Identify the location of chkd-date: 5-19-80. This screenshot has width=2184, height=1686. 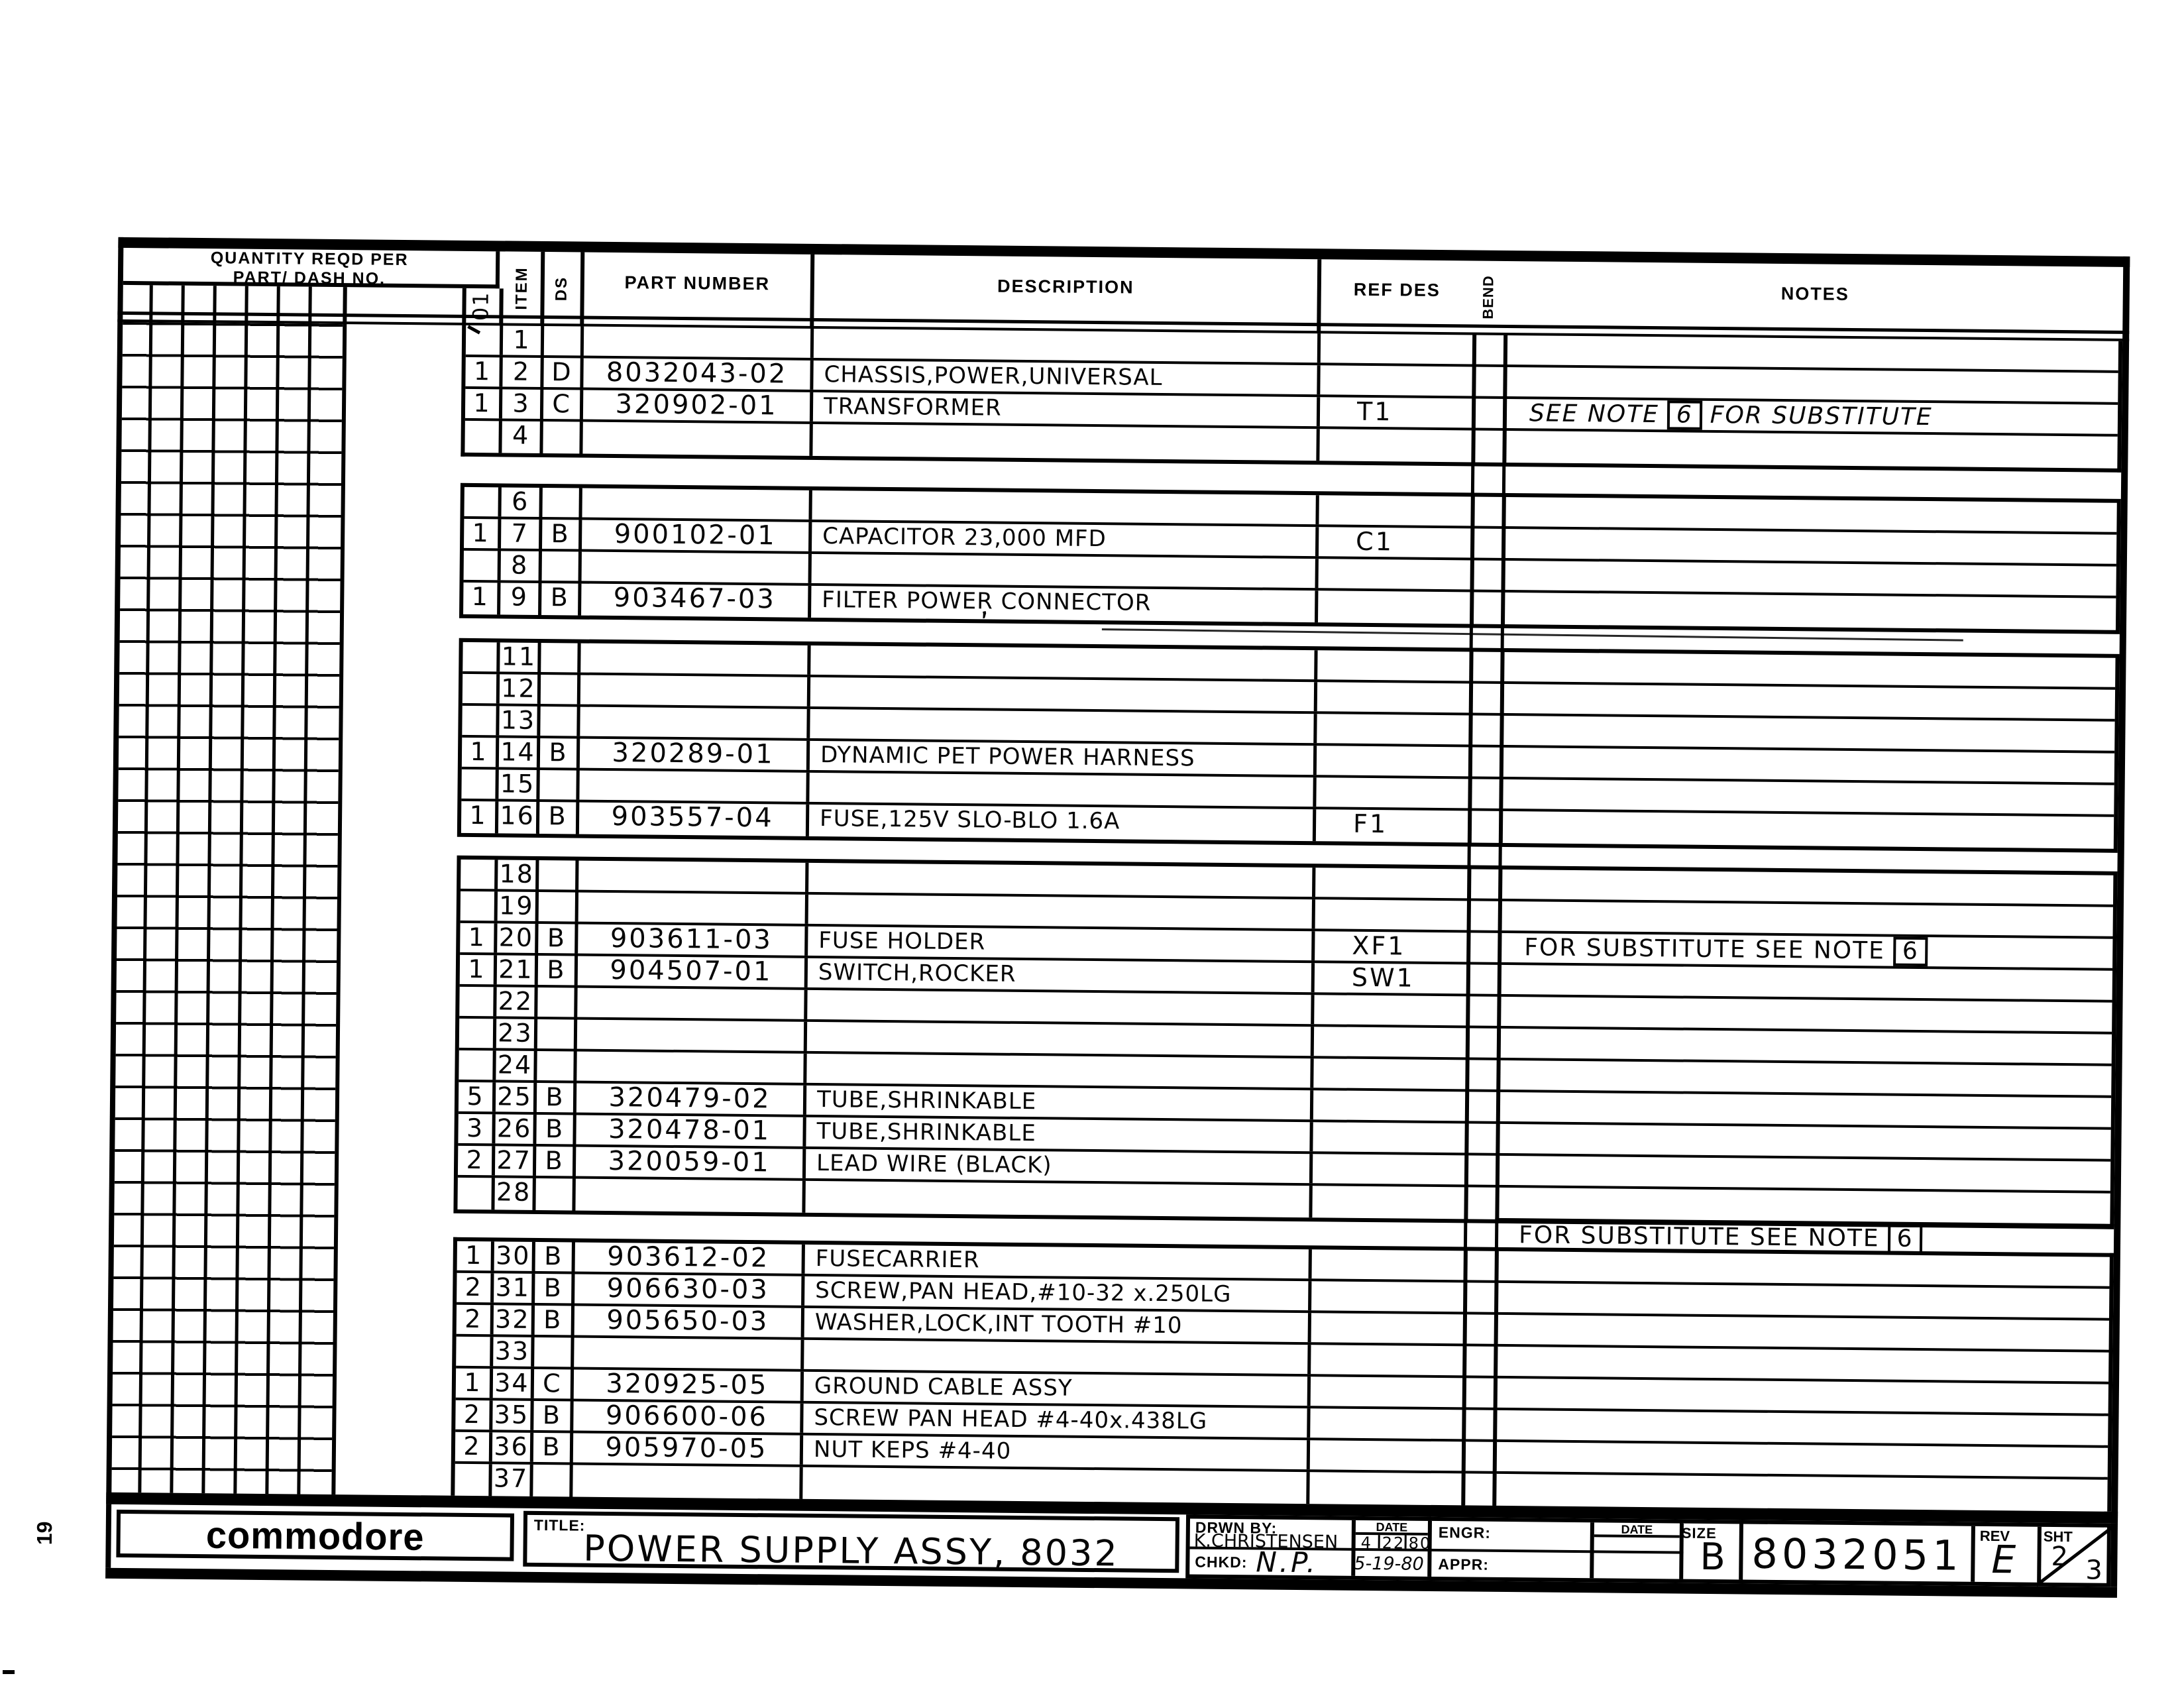
(1389, 1564).